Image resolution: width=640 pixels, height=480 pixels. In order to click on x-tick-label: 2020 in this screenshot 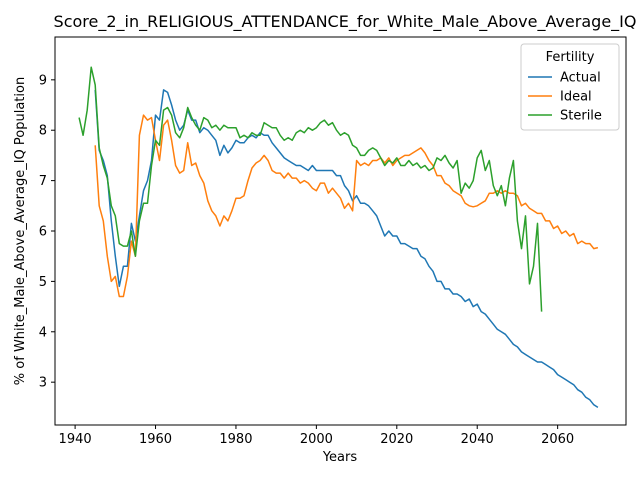, I will do `click(396, 439)`.